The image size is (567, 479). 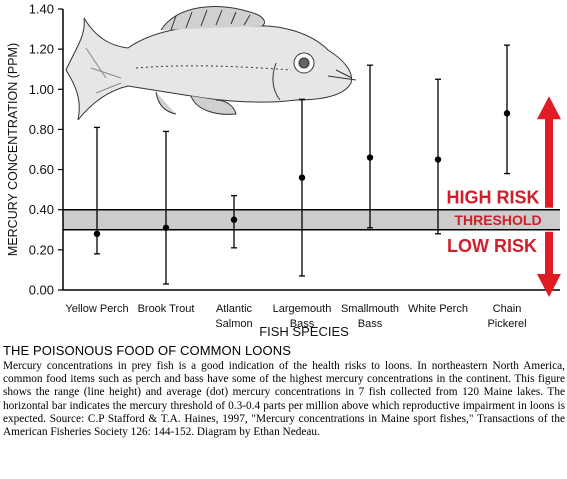 What do you see at coordinates (549, 253) in the screenshot?
I see `arrow-down-shaft` at bounding box center [549, 253].